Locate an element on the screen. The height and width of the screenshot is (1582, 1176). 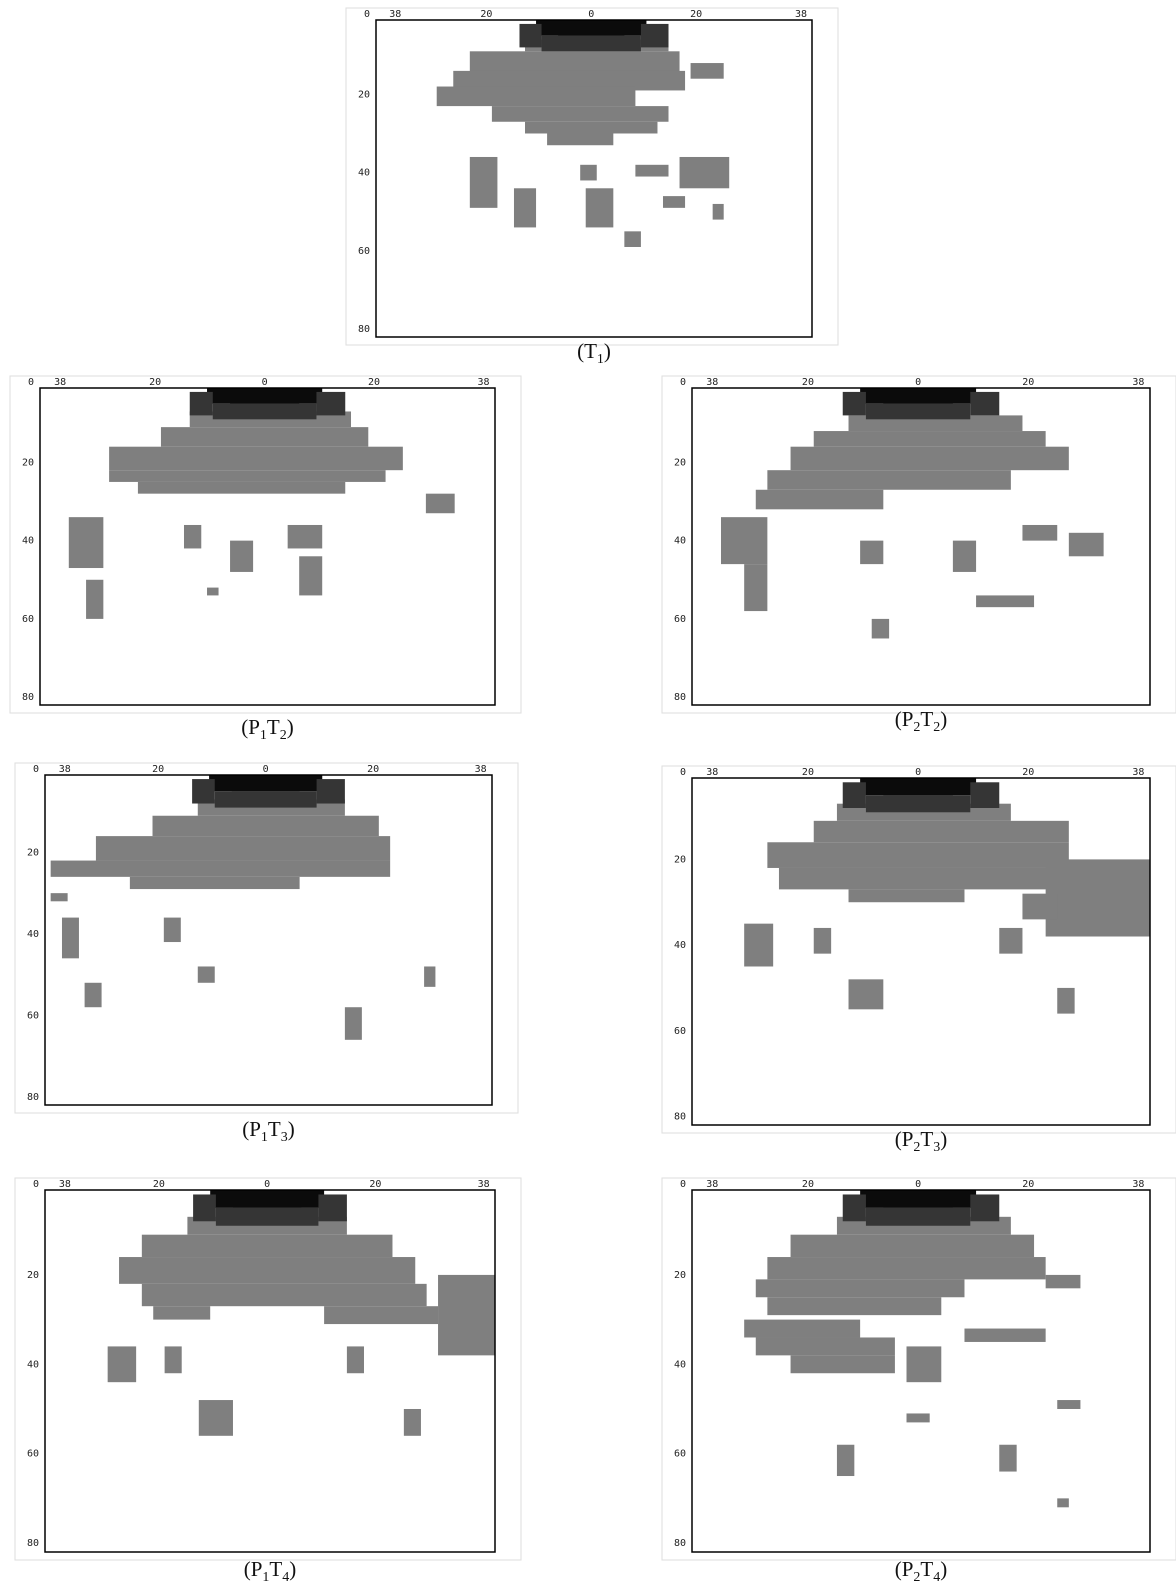
caption-subscript: 3 is located at coordinates (284, 1137).